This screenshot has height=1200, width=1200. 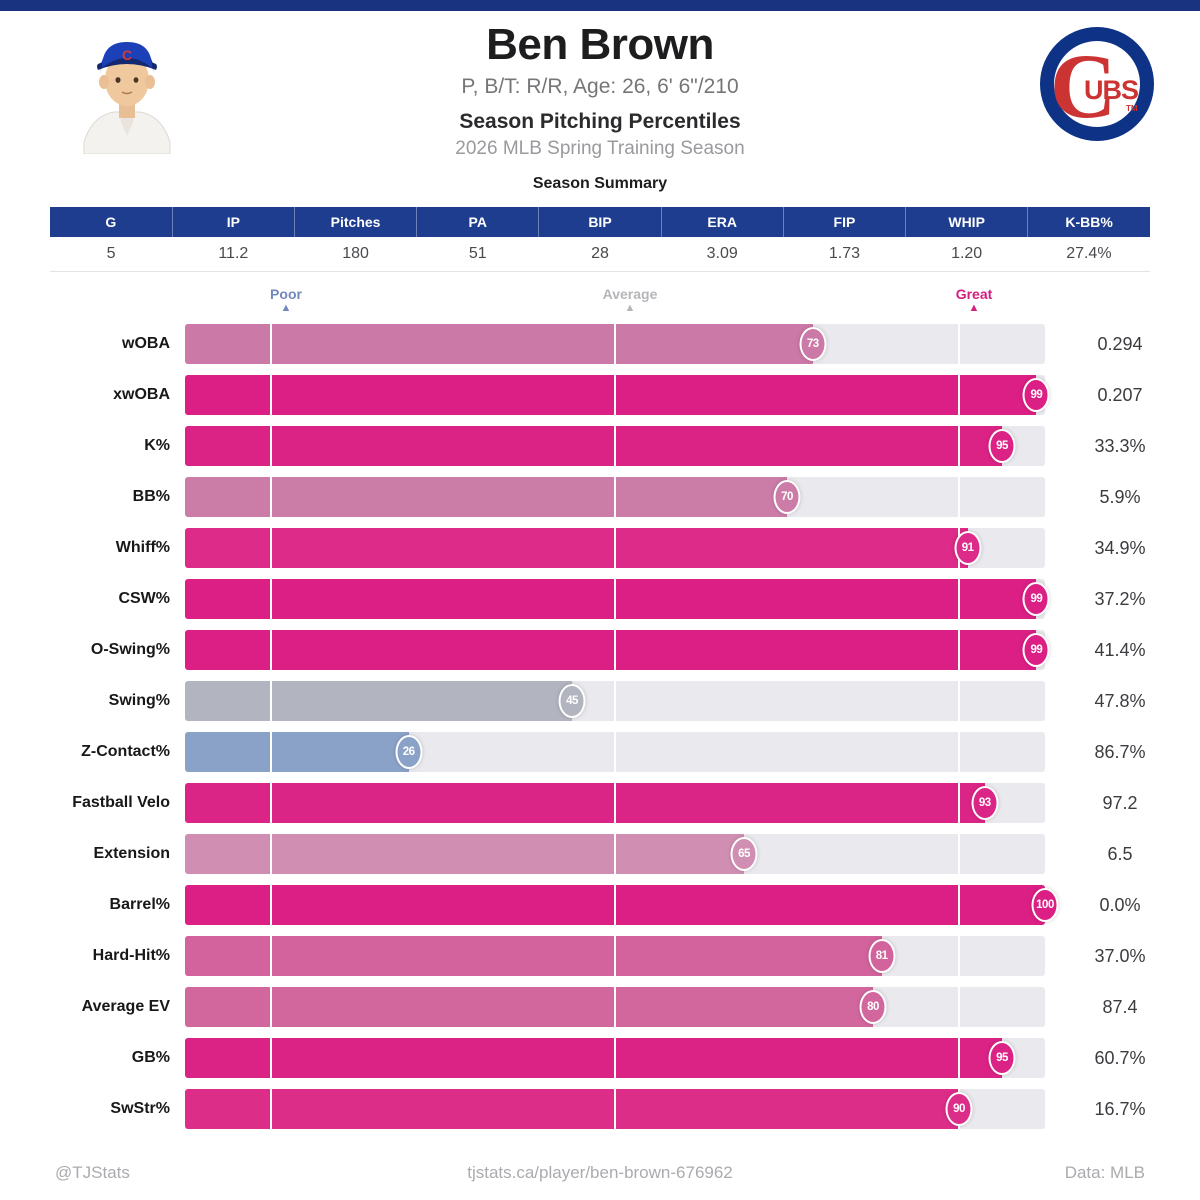 I want to click on summary-value-cell: 5, so click(x=111, y=254).